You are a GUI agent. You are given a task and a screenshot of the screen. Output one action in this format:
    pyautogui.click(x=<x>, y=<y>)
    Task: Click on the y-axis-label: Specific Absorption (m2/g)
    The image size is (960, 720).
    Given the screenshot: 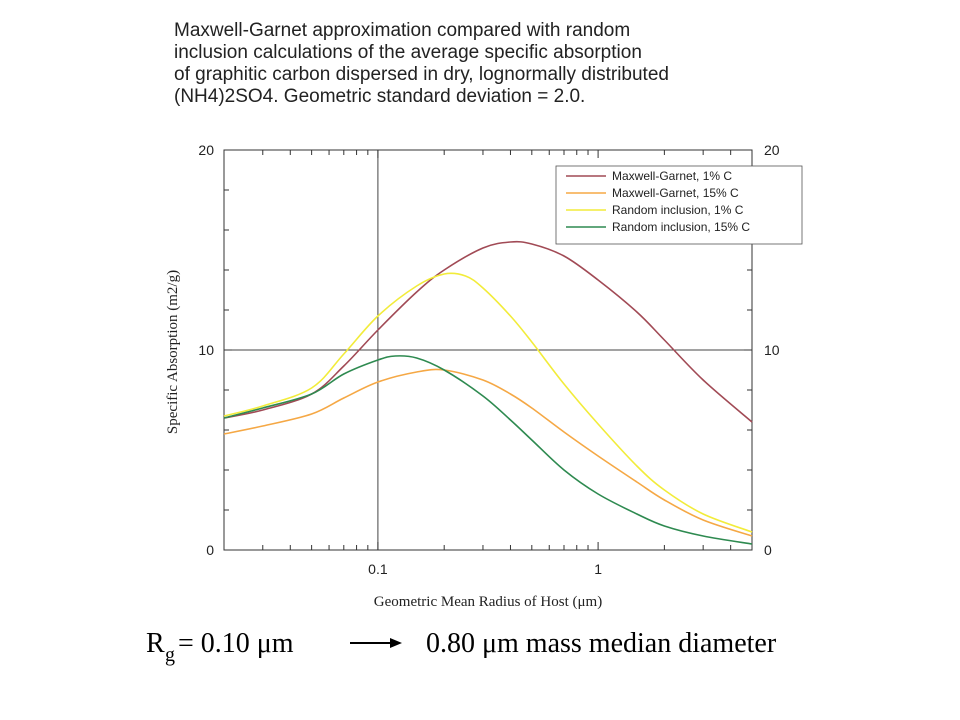 What is the action you would take?
    pyautogui.click(x=173, y=352)
    